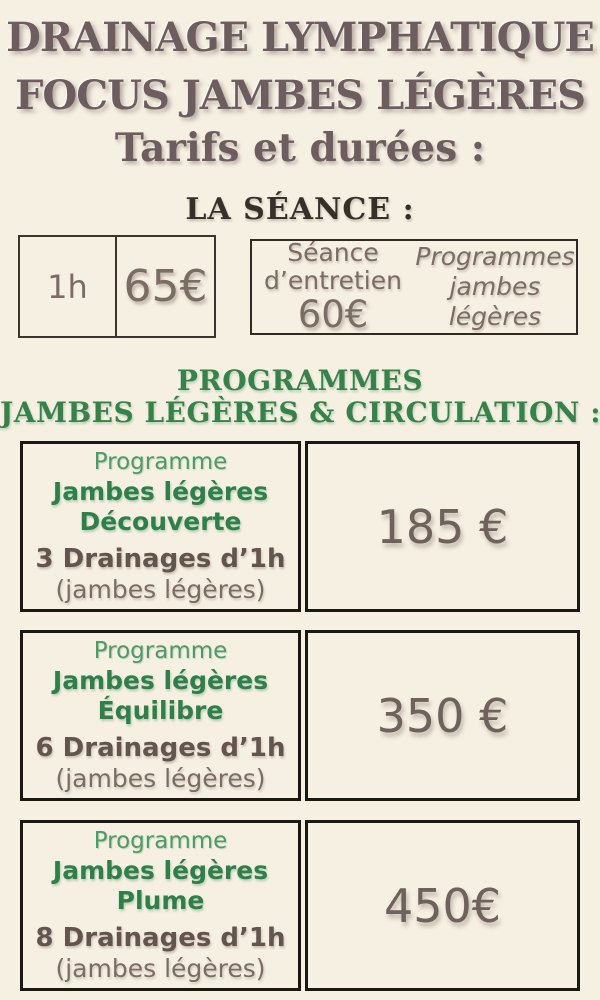 The height and width of the screenshot is (1000, 600). What do you see at coordinates (300, 148) in the screenshot?
I see `page-subtitle: Tarifs et durées :` at bounding box center [300, 148].